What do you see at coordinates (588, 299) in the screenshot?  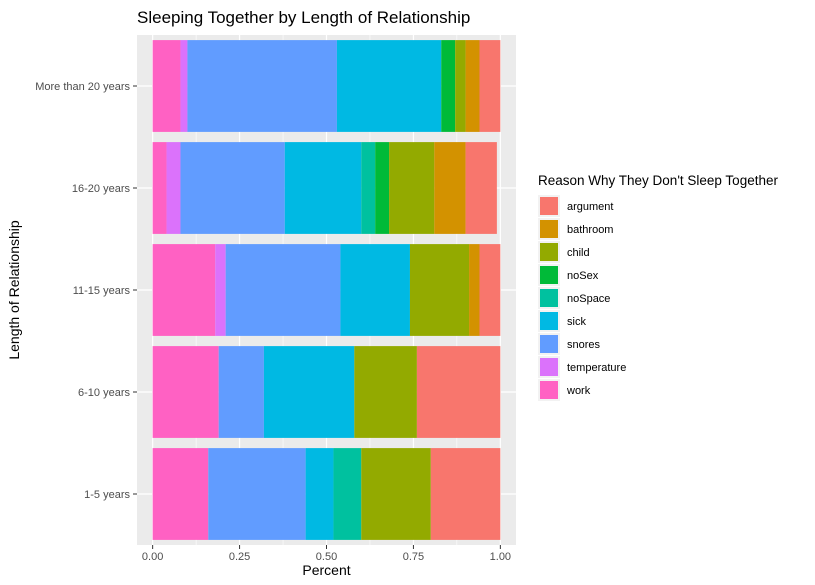 I see `legend-label: noSpace` at bounding box center [588, 299].